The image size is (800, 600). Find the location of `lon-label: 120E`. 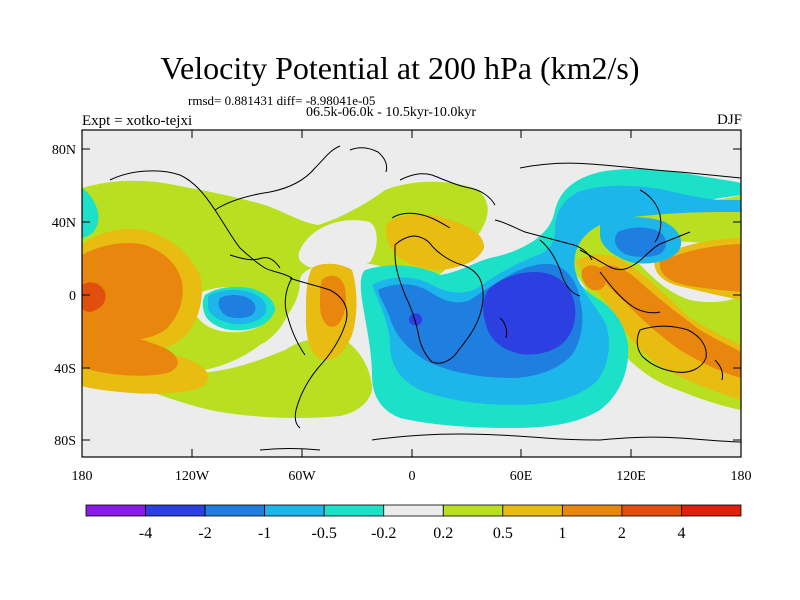

lon-label: 120E is located at coordinates (631, 476).